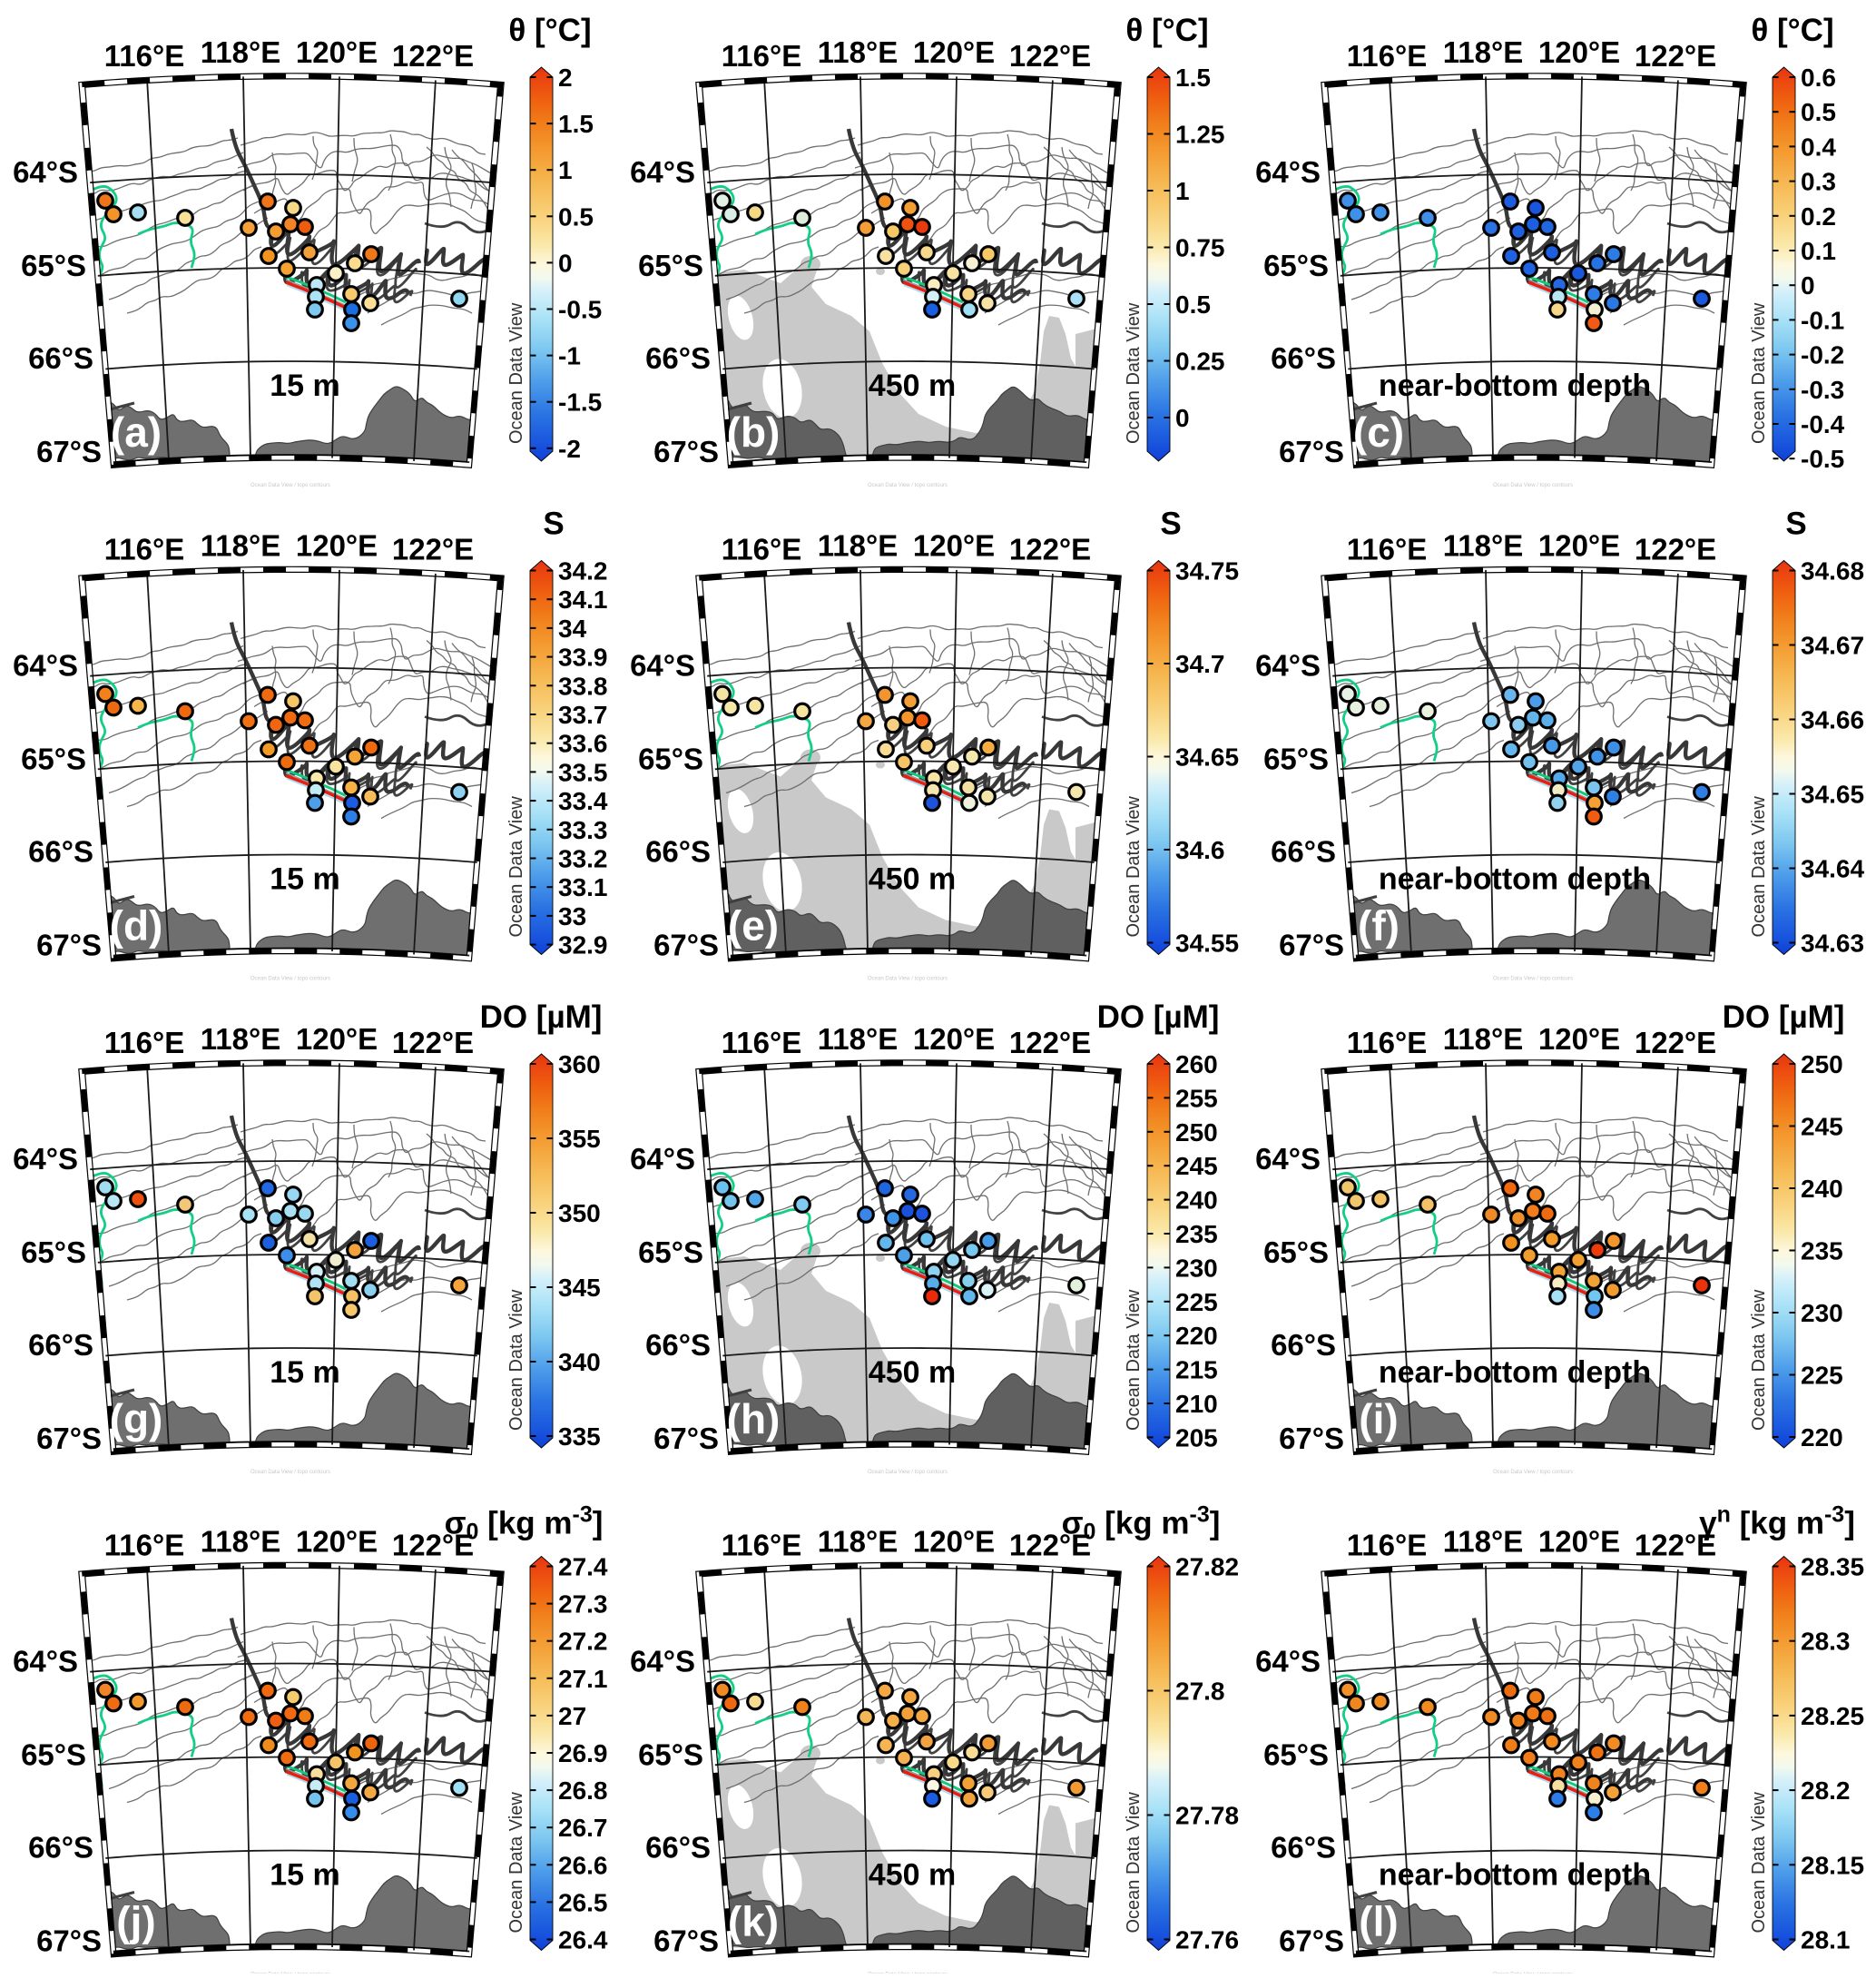 Image resolution: width=1876 pixels, height=1978 pixels. What do you see at coordinates (583, 1642) in the screenshot?
I see `svg-text: 27.2` at bounding box center [583, 1642].